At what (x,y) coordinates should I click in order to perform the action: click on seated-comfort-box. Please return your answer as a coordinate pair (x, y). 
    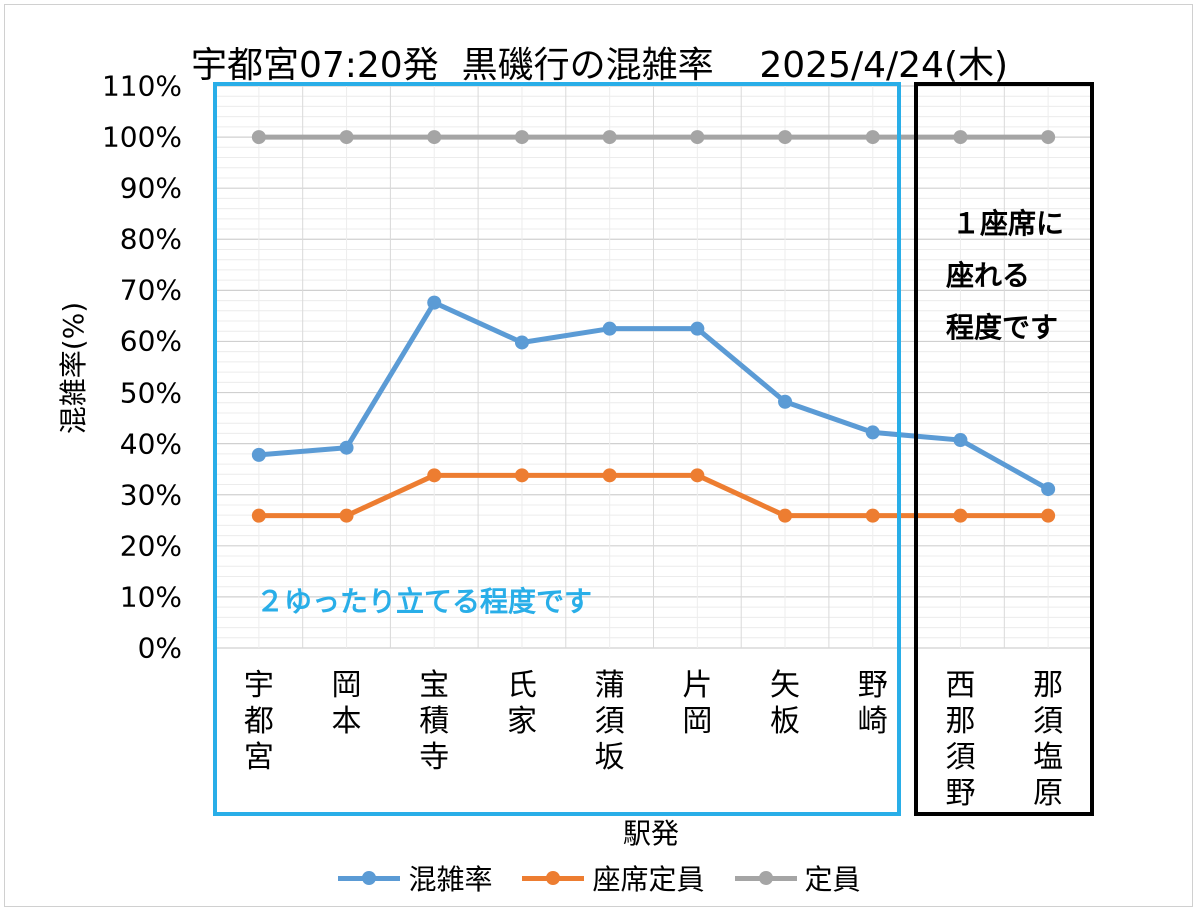
    Looking at the image, I should click on (1004, 449).